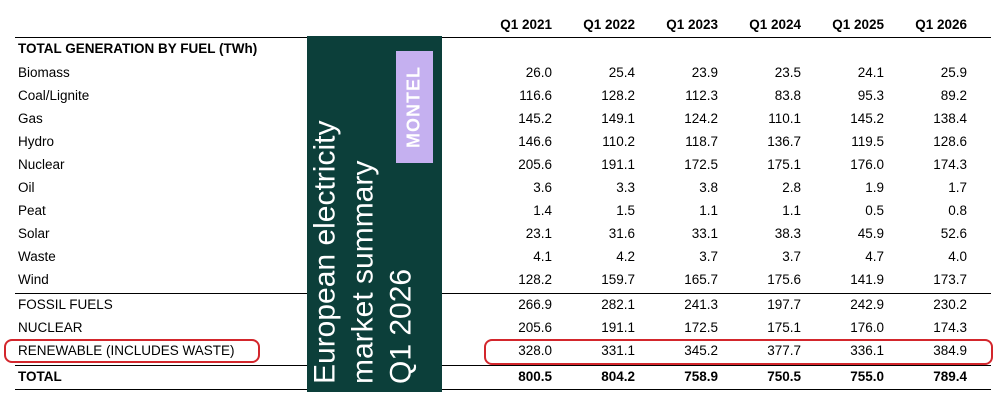 This screenshot has height=401, width=1006. Describe the element at coordinates (50, 327) in the screenshot. I see `row-label: NUCLEAR` at that location.